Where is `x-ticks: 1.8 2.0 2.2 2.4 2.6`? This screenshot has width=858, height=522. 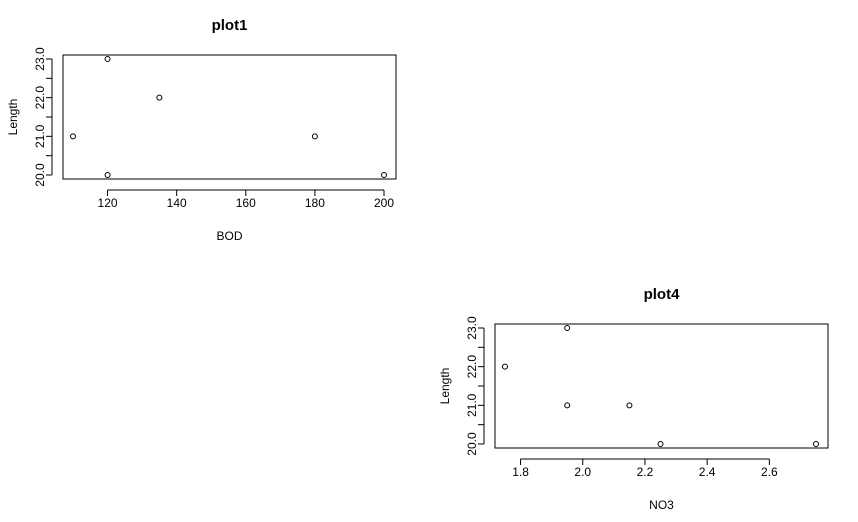
x-ticks: 1.8 2.0 2.2 2.4 2.6 is located at coordinates (645, 469).